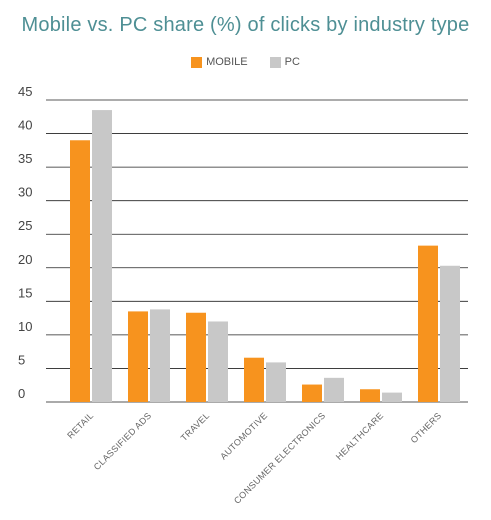 The width and height of the screenshot is (491, 520). Describe the element at coordinates (197, 62) in the screenshot. I see `legend-swatch-mobile` at that location.